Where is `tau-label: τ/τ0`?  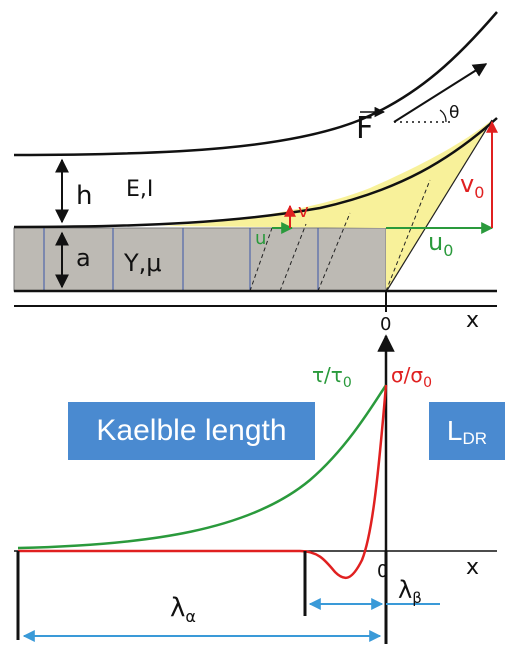
tau-label: τ/τ0 is located at coordinates (332, 377).